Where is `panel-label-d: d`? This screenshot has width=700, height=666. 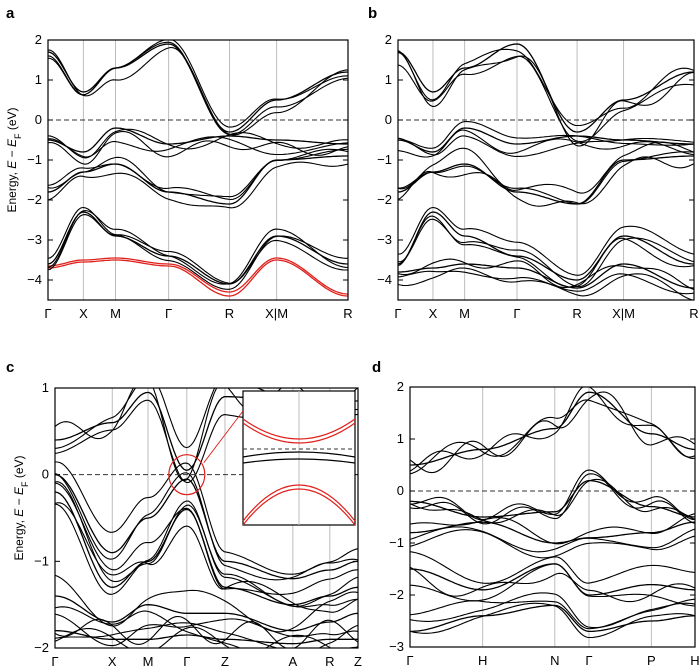 panel-label-d: d is located at coordinates (376, 367).